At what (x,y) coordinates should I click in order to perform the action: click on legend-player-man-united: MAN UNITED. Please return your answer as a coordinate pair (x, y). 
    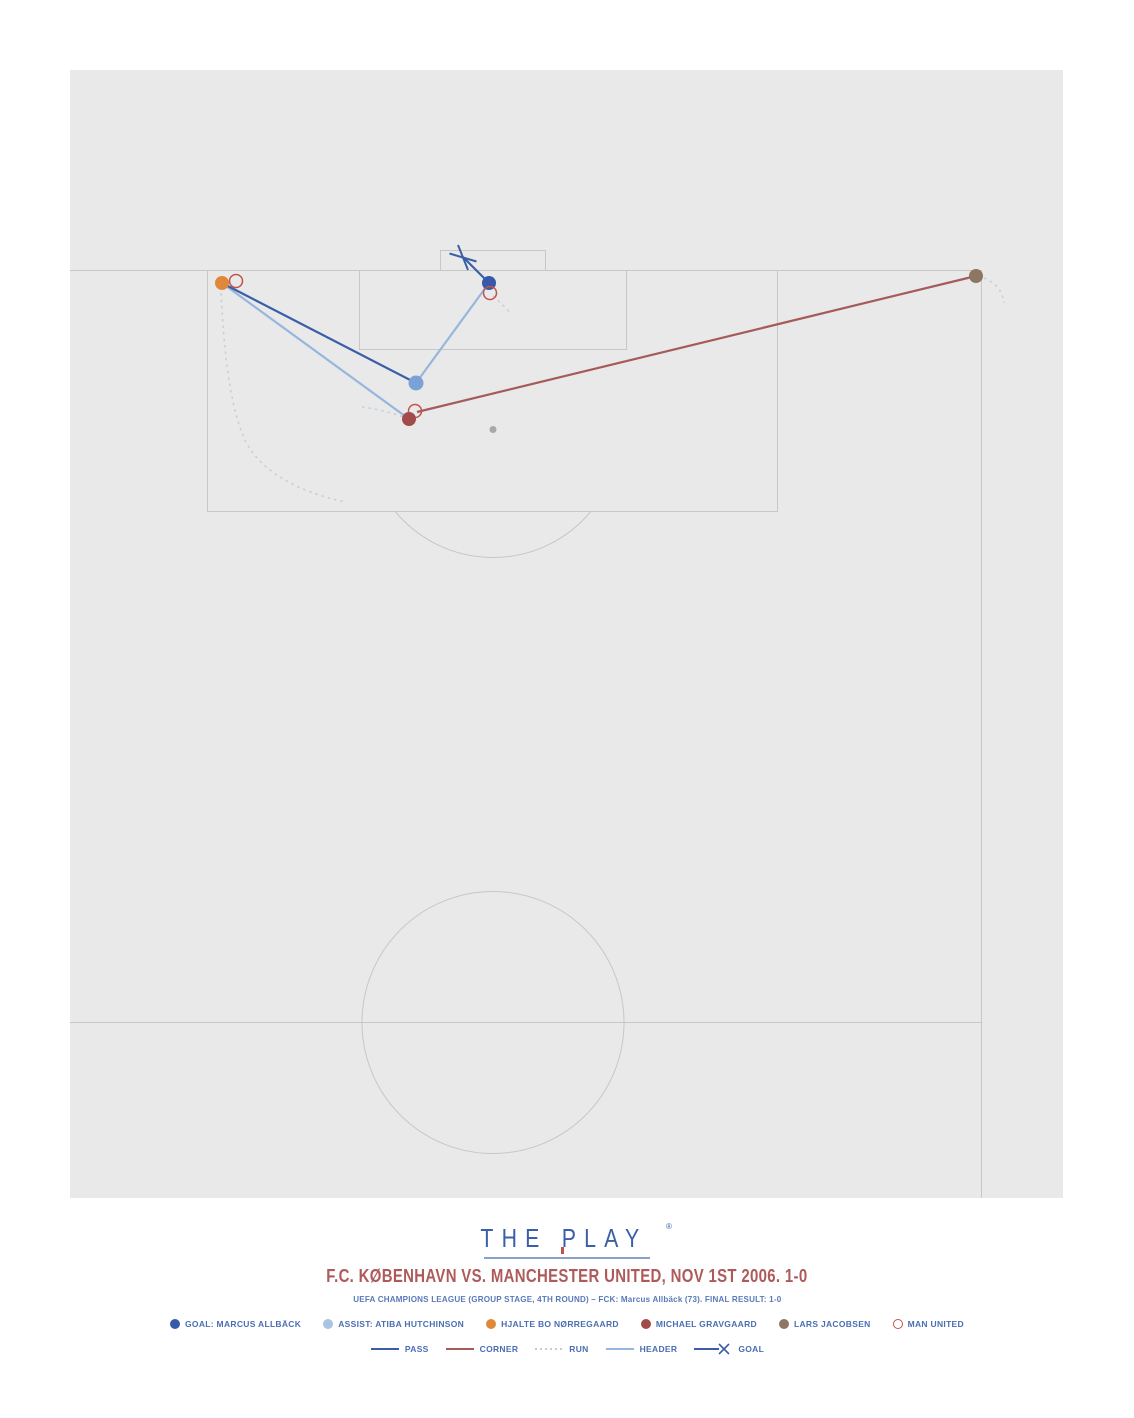
    Looking at the image, I should click on (928, 1323).